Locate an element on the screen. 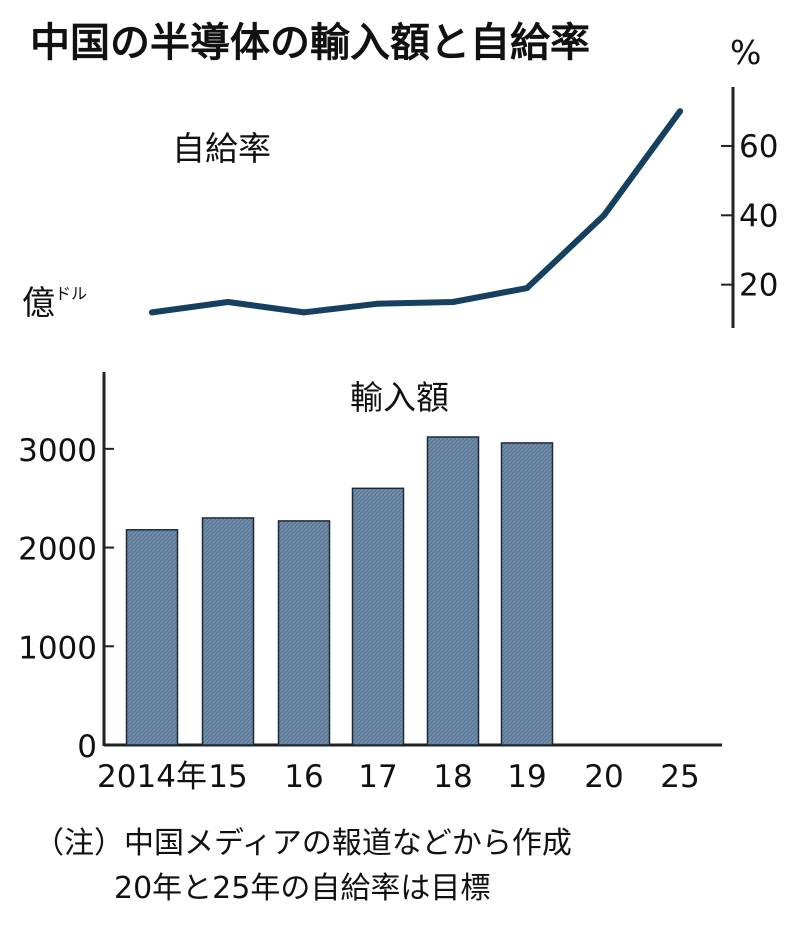 The image size is (800, 927). line-y-tick-label: 40 is located at coordinates (758, 216).